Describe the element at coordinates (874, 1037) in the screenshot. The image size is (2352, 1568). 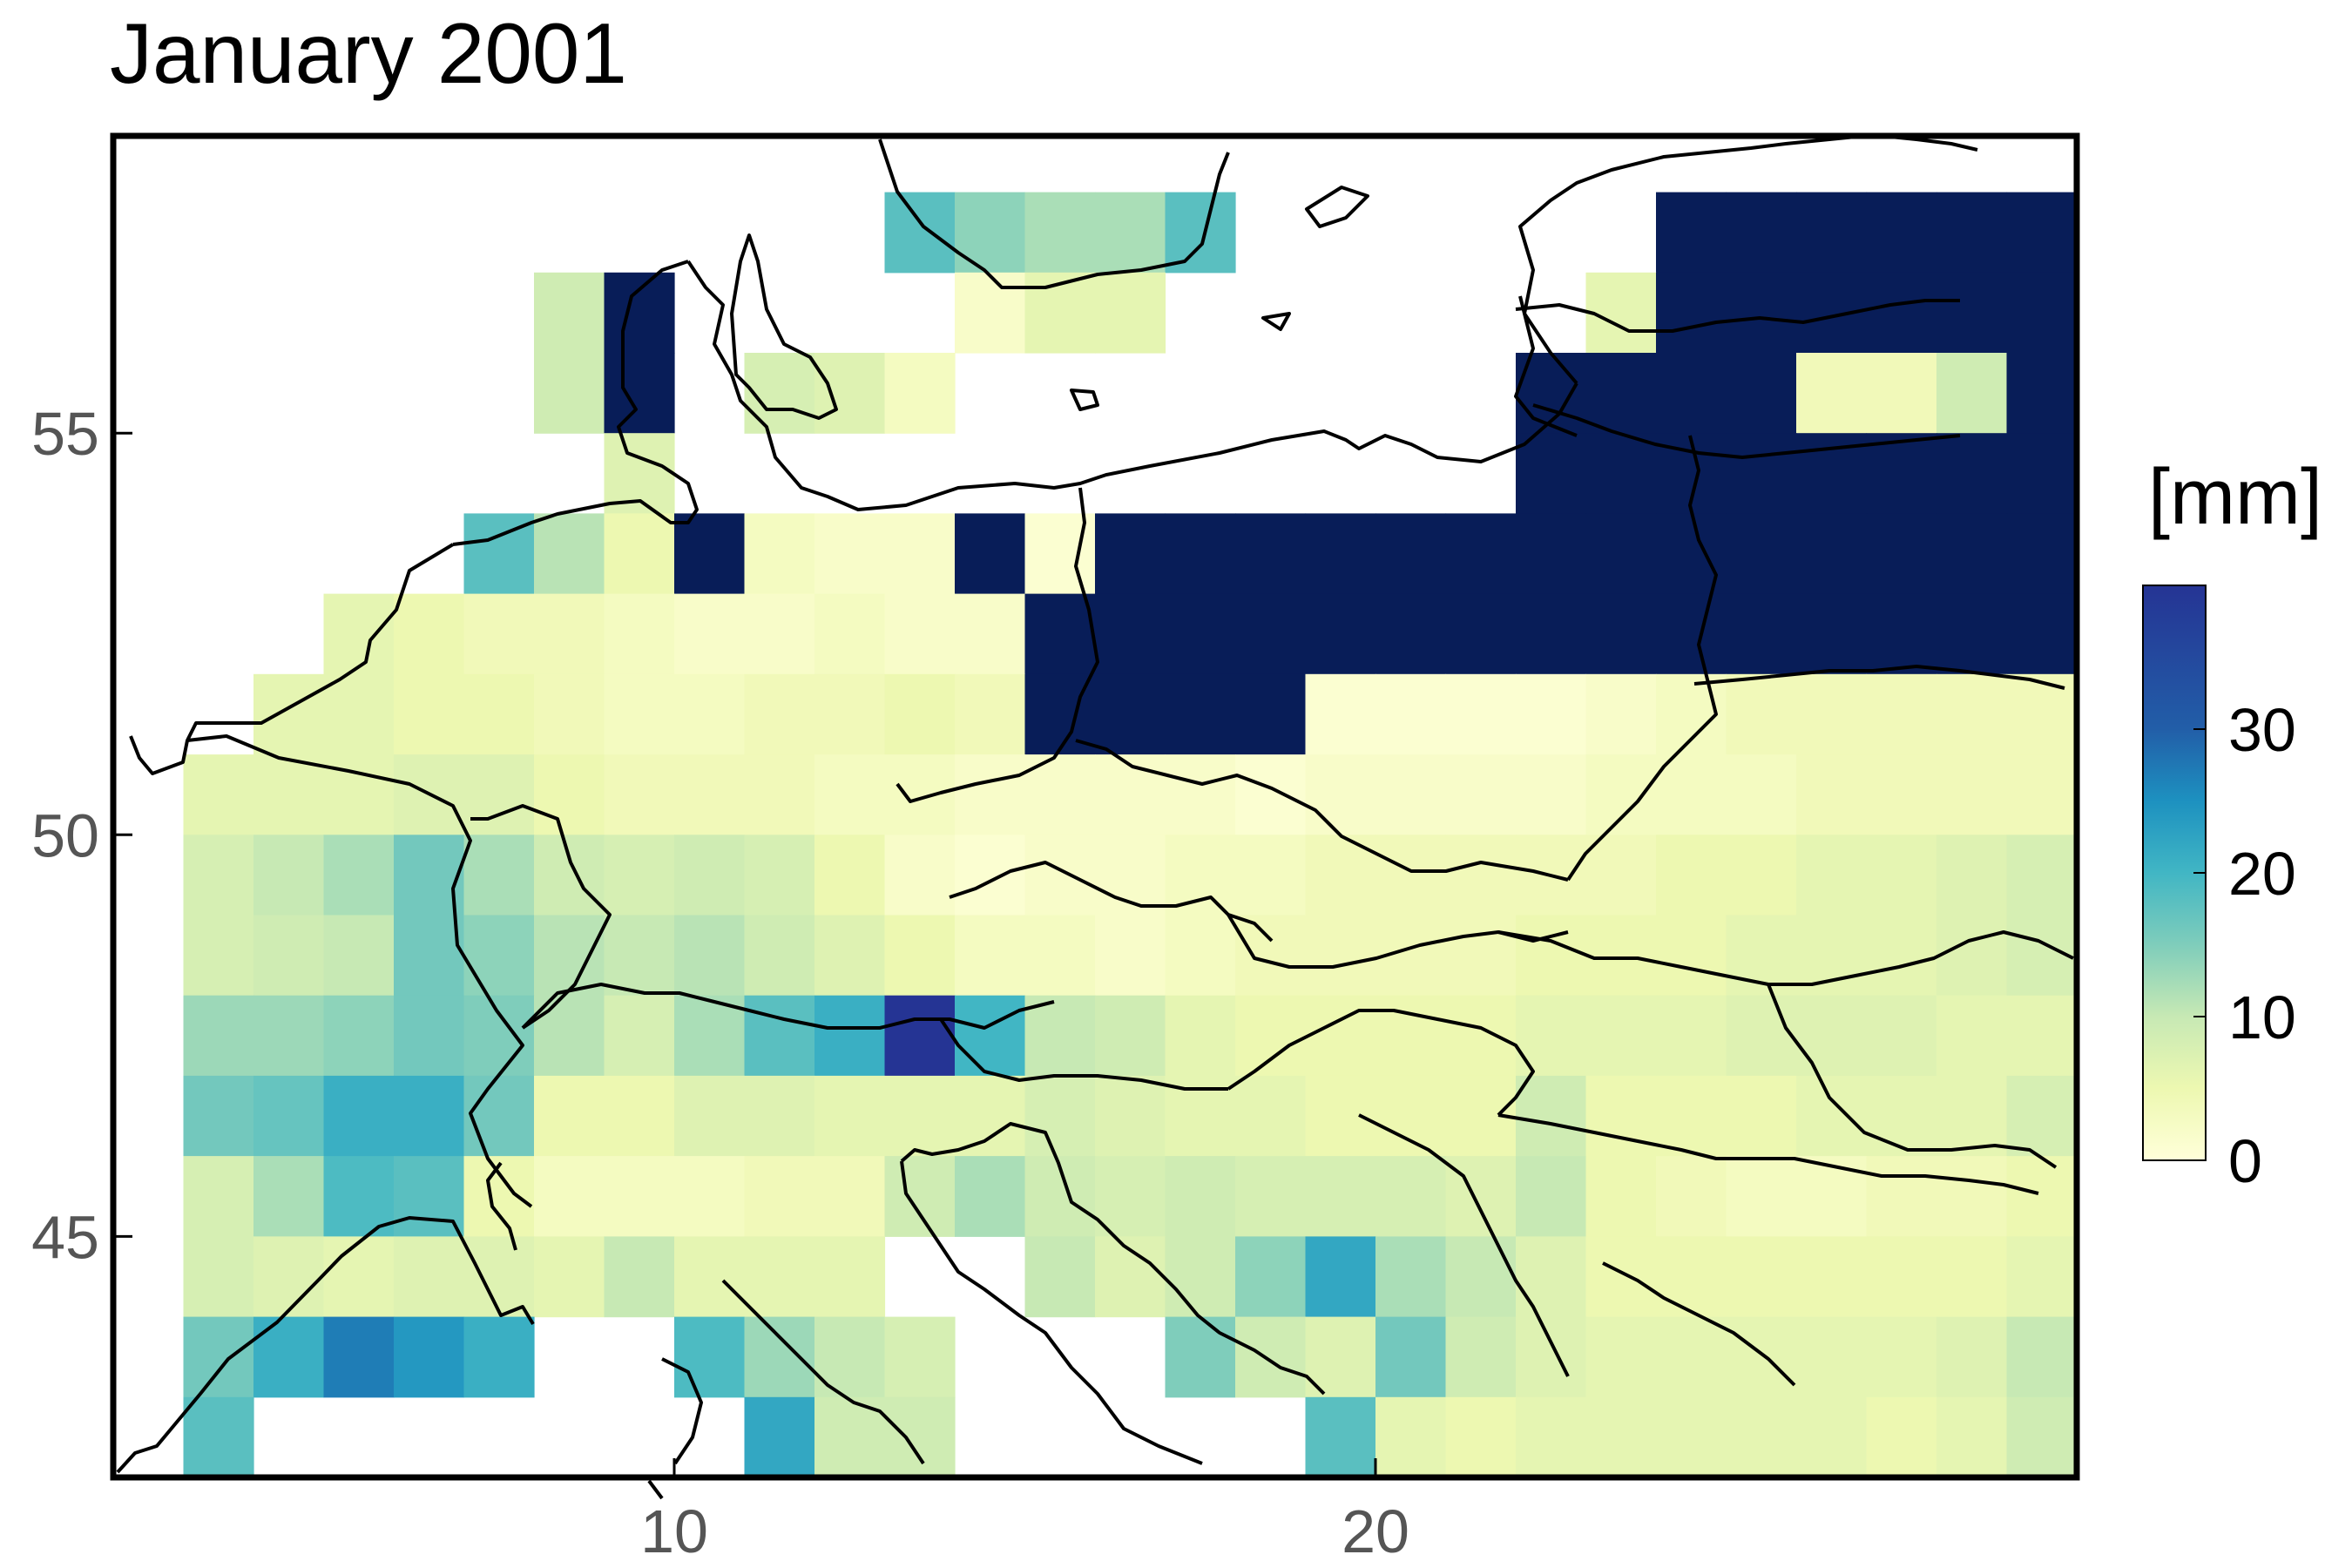
I see `border-alps` at that location.